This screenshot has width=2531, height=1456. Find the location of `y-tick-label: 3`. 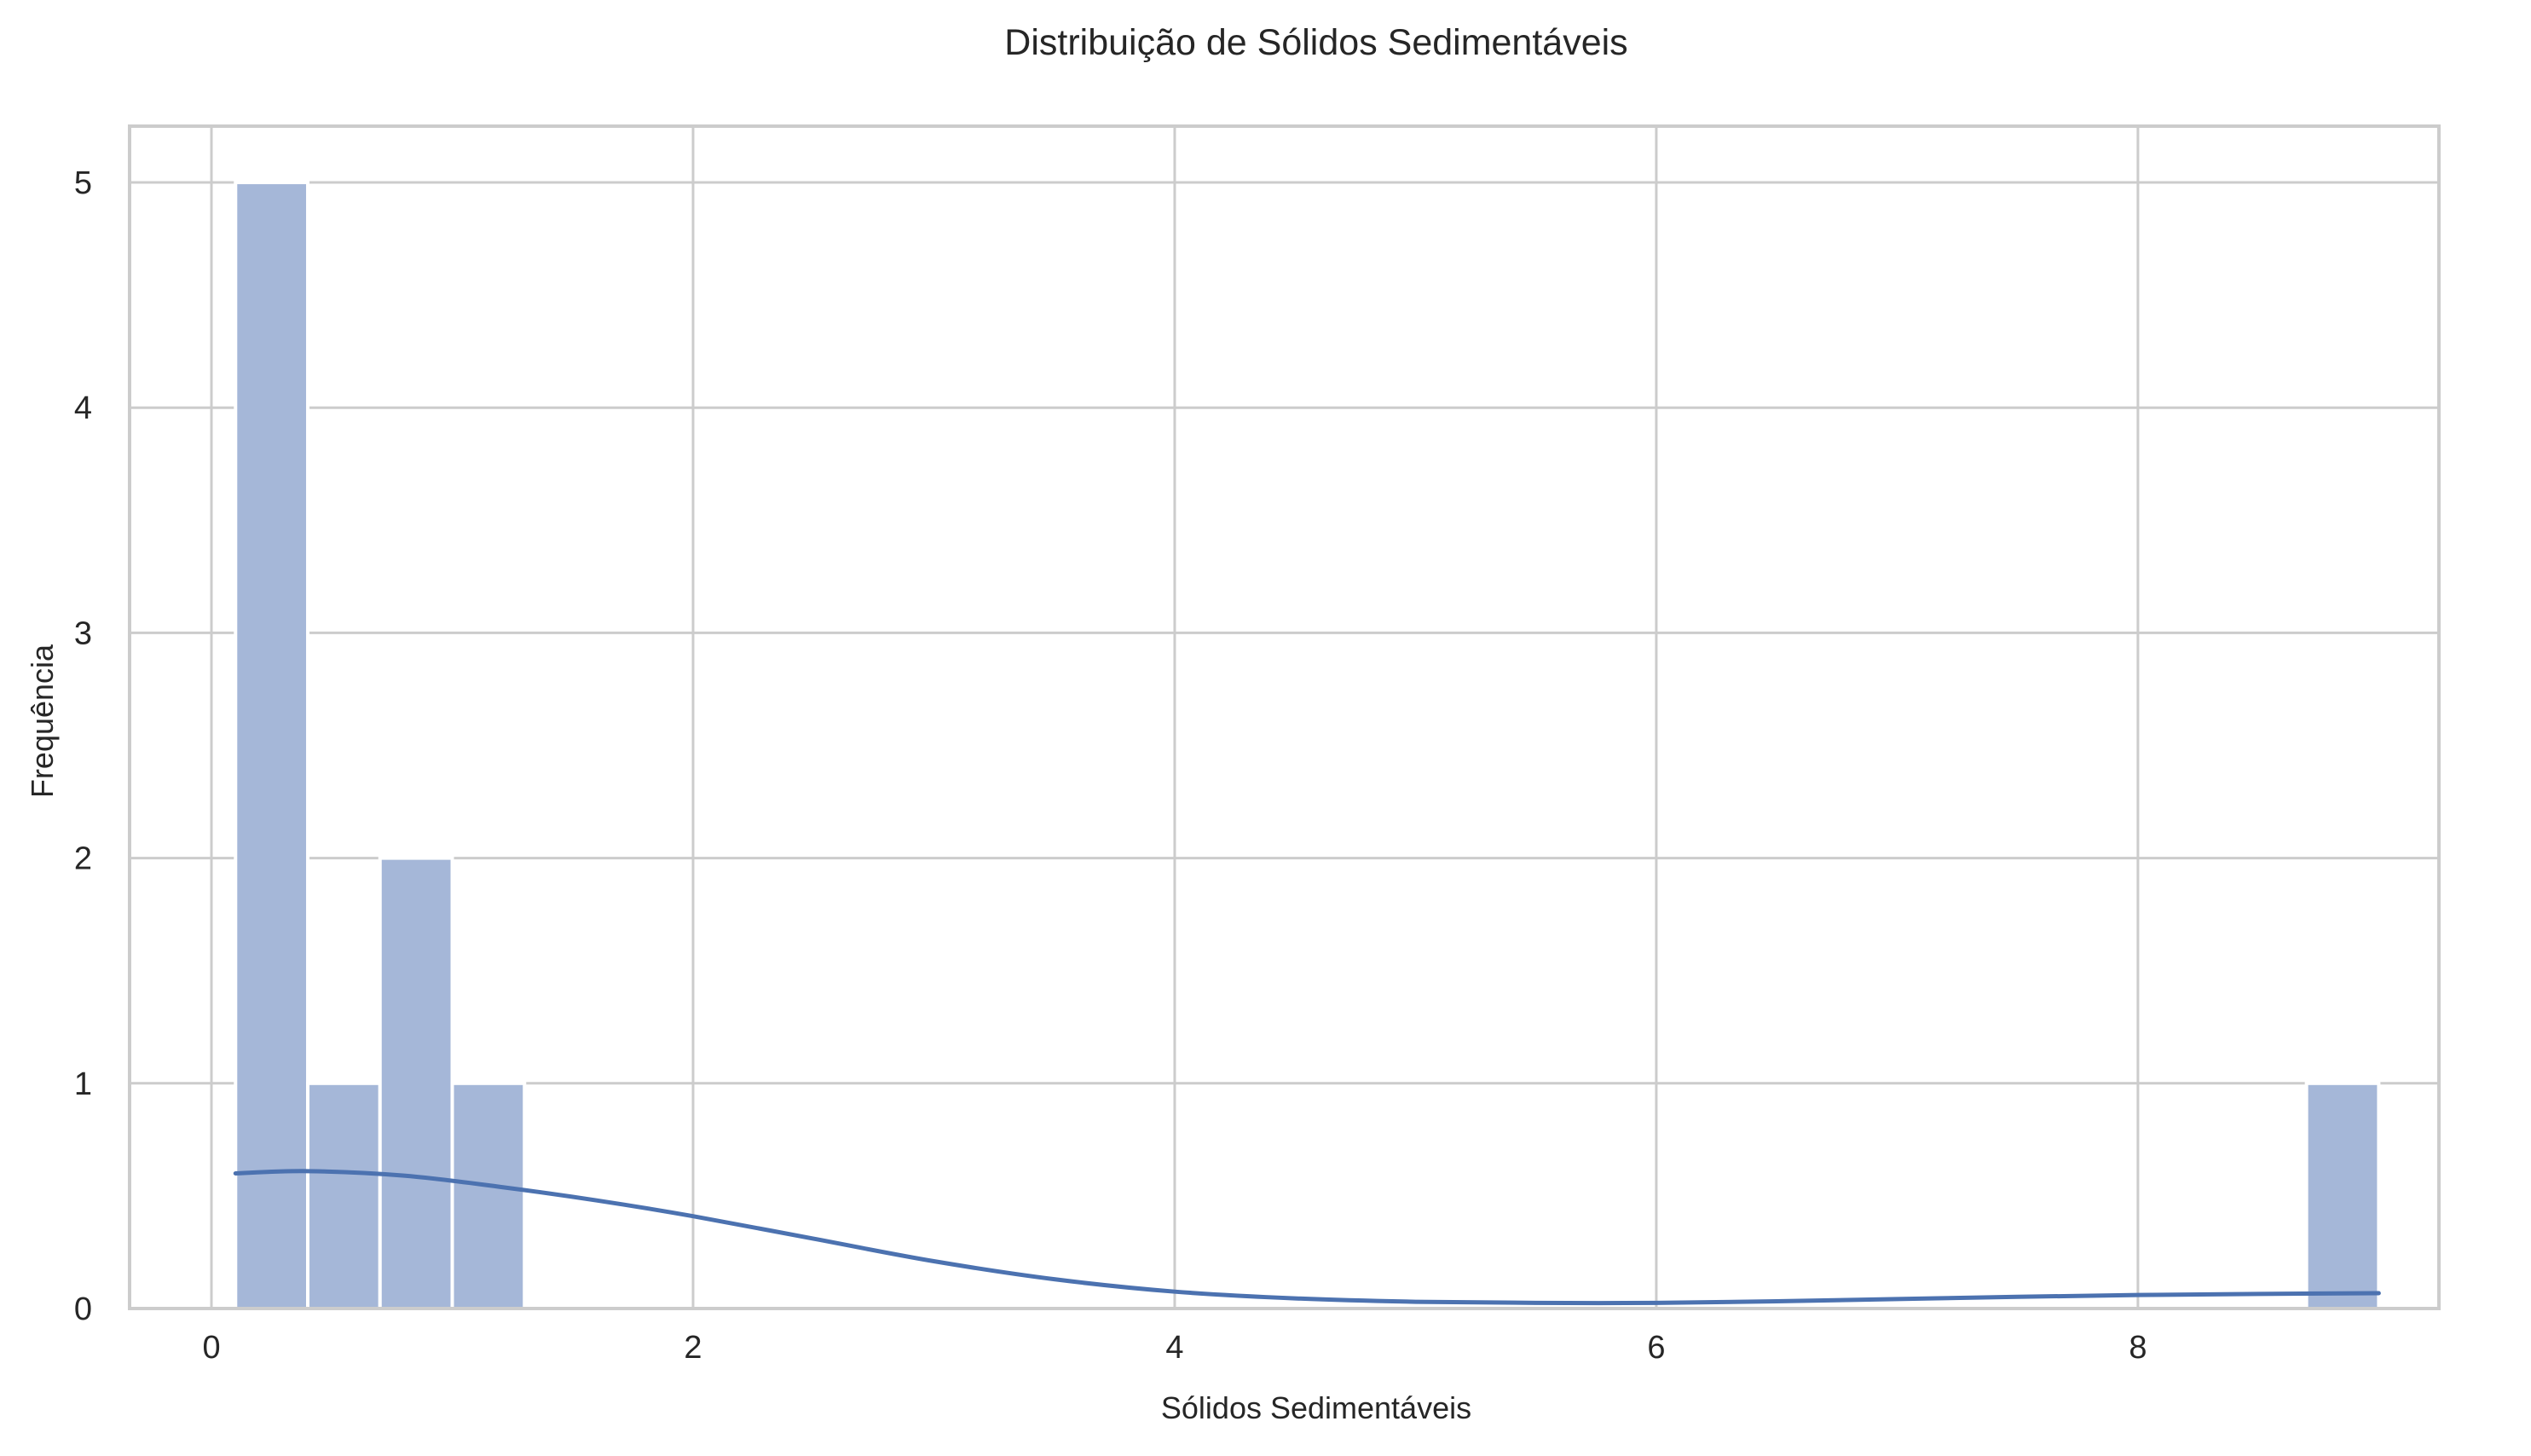

y-tick-label: 3 is located at coordinates (83, 633).